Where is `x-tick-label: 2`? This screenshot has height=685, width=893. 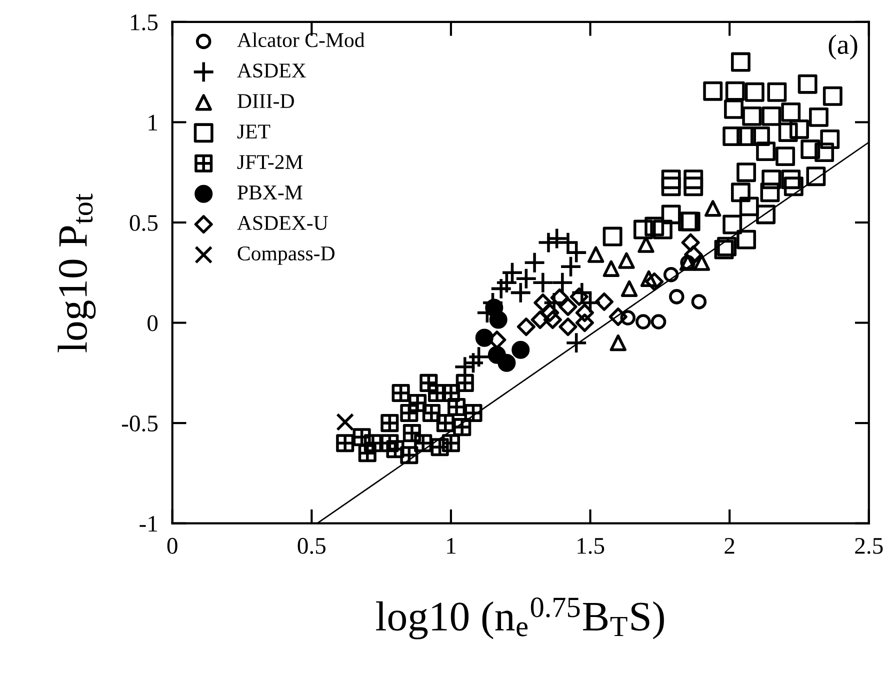 x-tick-label: 2 is located at coordinates (729, 546).